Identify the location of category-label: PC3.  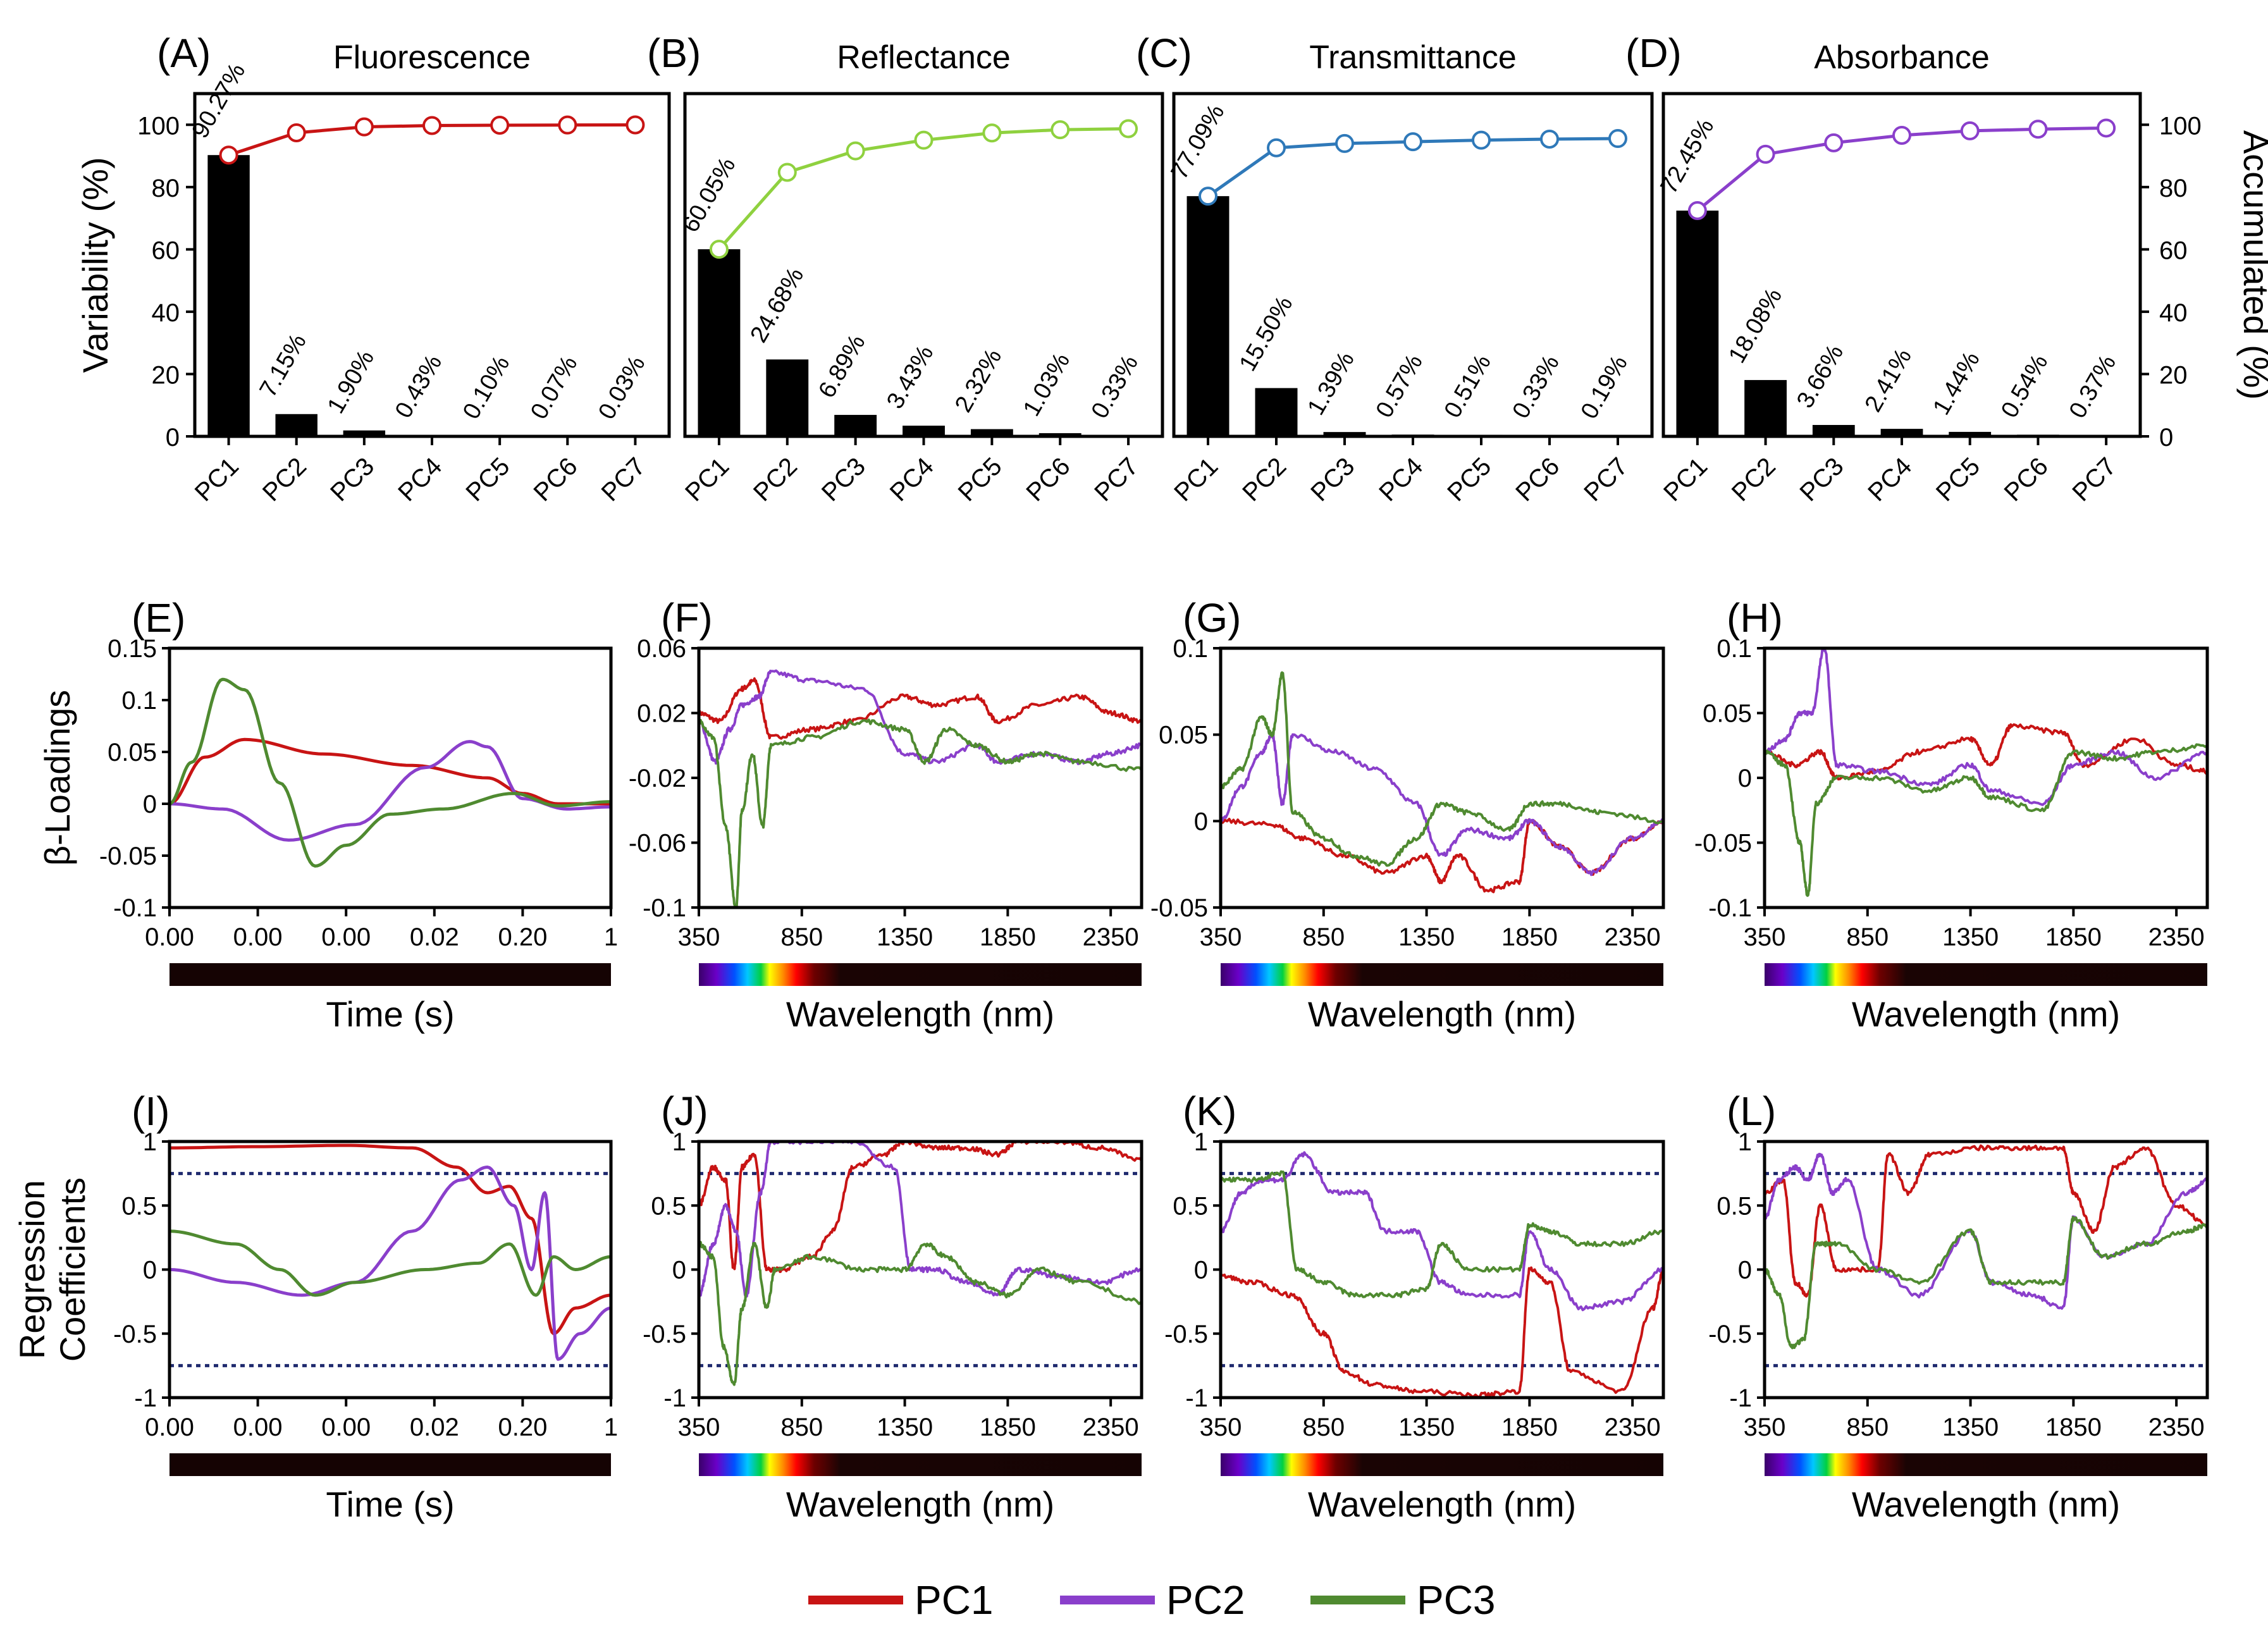
(1332, 480).